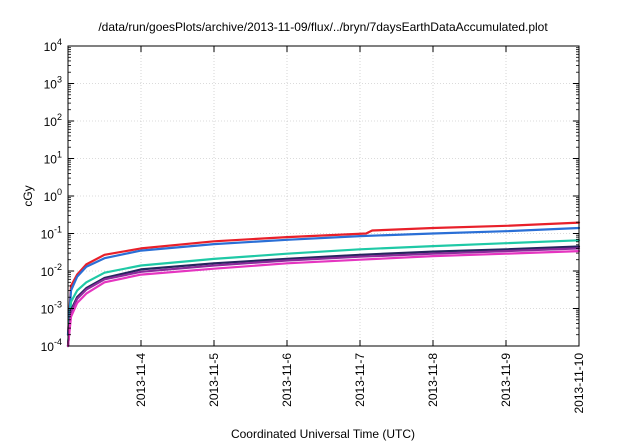 The width and height of the screenshot is (640, 448). Describe the element at coordinates (506, 380) in the screenshot. I see `x-tick-label: 2013-11-9` at that location.